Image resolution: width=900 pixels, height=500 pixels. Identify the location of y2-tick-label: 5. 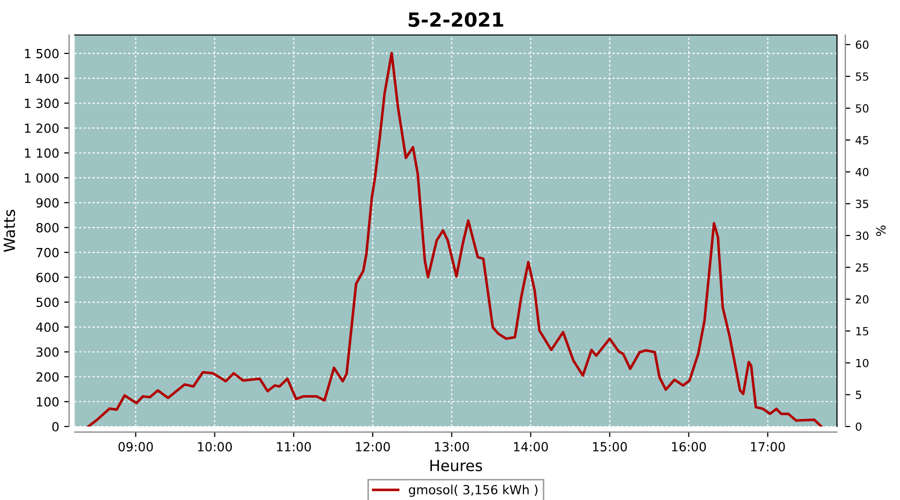
(859, 395).